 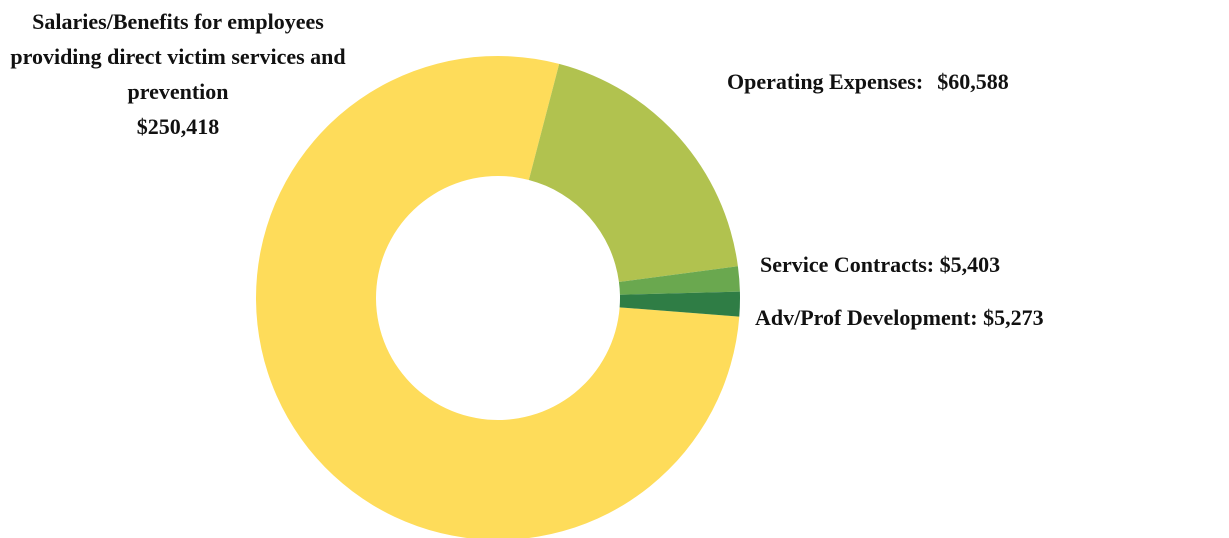 I want to click on value-label: $5,403, so click(x=970, y=264).